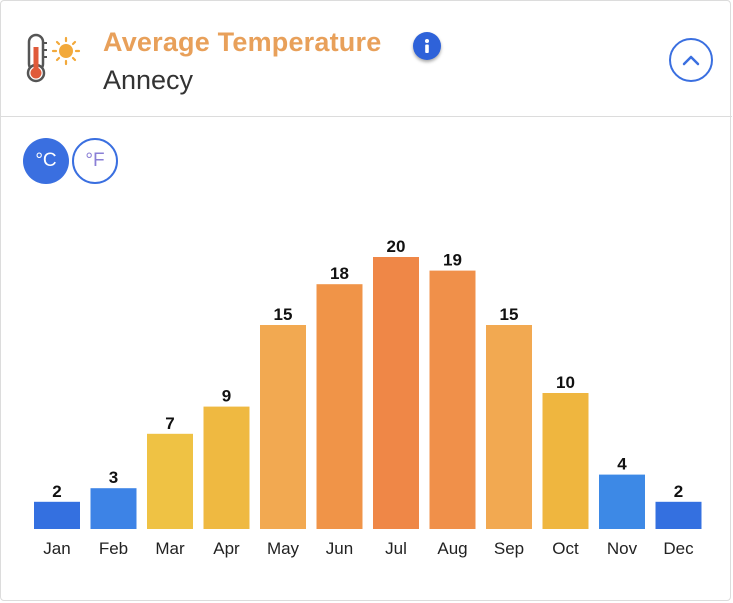  I want to click on bar-oct, so click(565, 461).